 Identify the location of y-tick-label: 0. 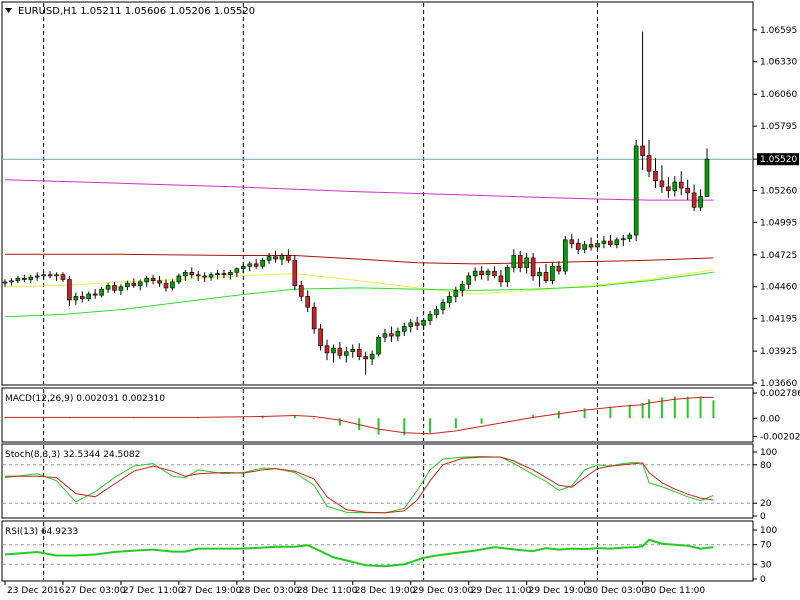
(763, 517).